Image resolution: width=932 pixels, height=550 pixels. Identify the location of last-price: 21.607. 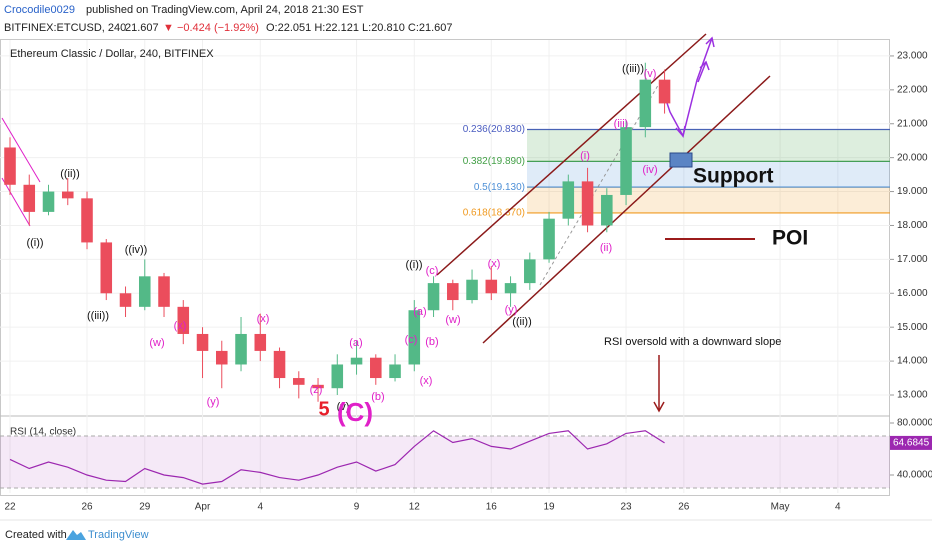
(142, 28).